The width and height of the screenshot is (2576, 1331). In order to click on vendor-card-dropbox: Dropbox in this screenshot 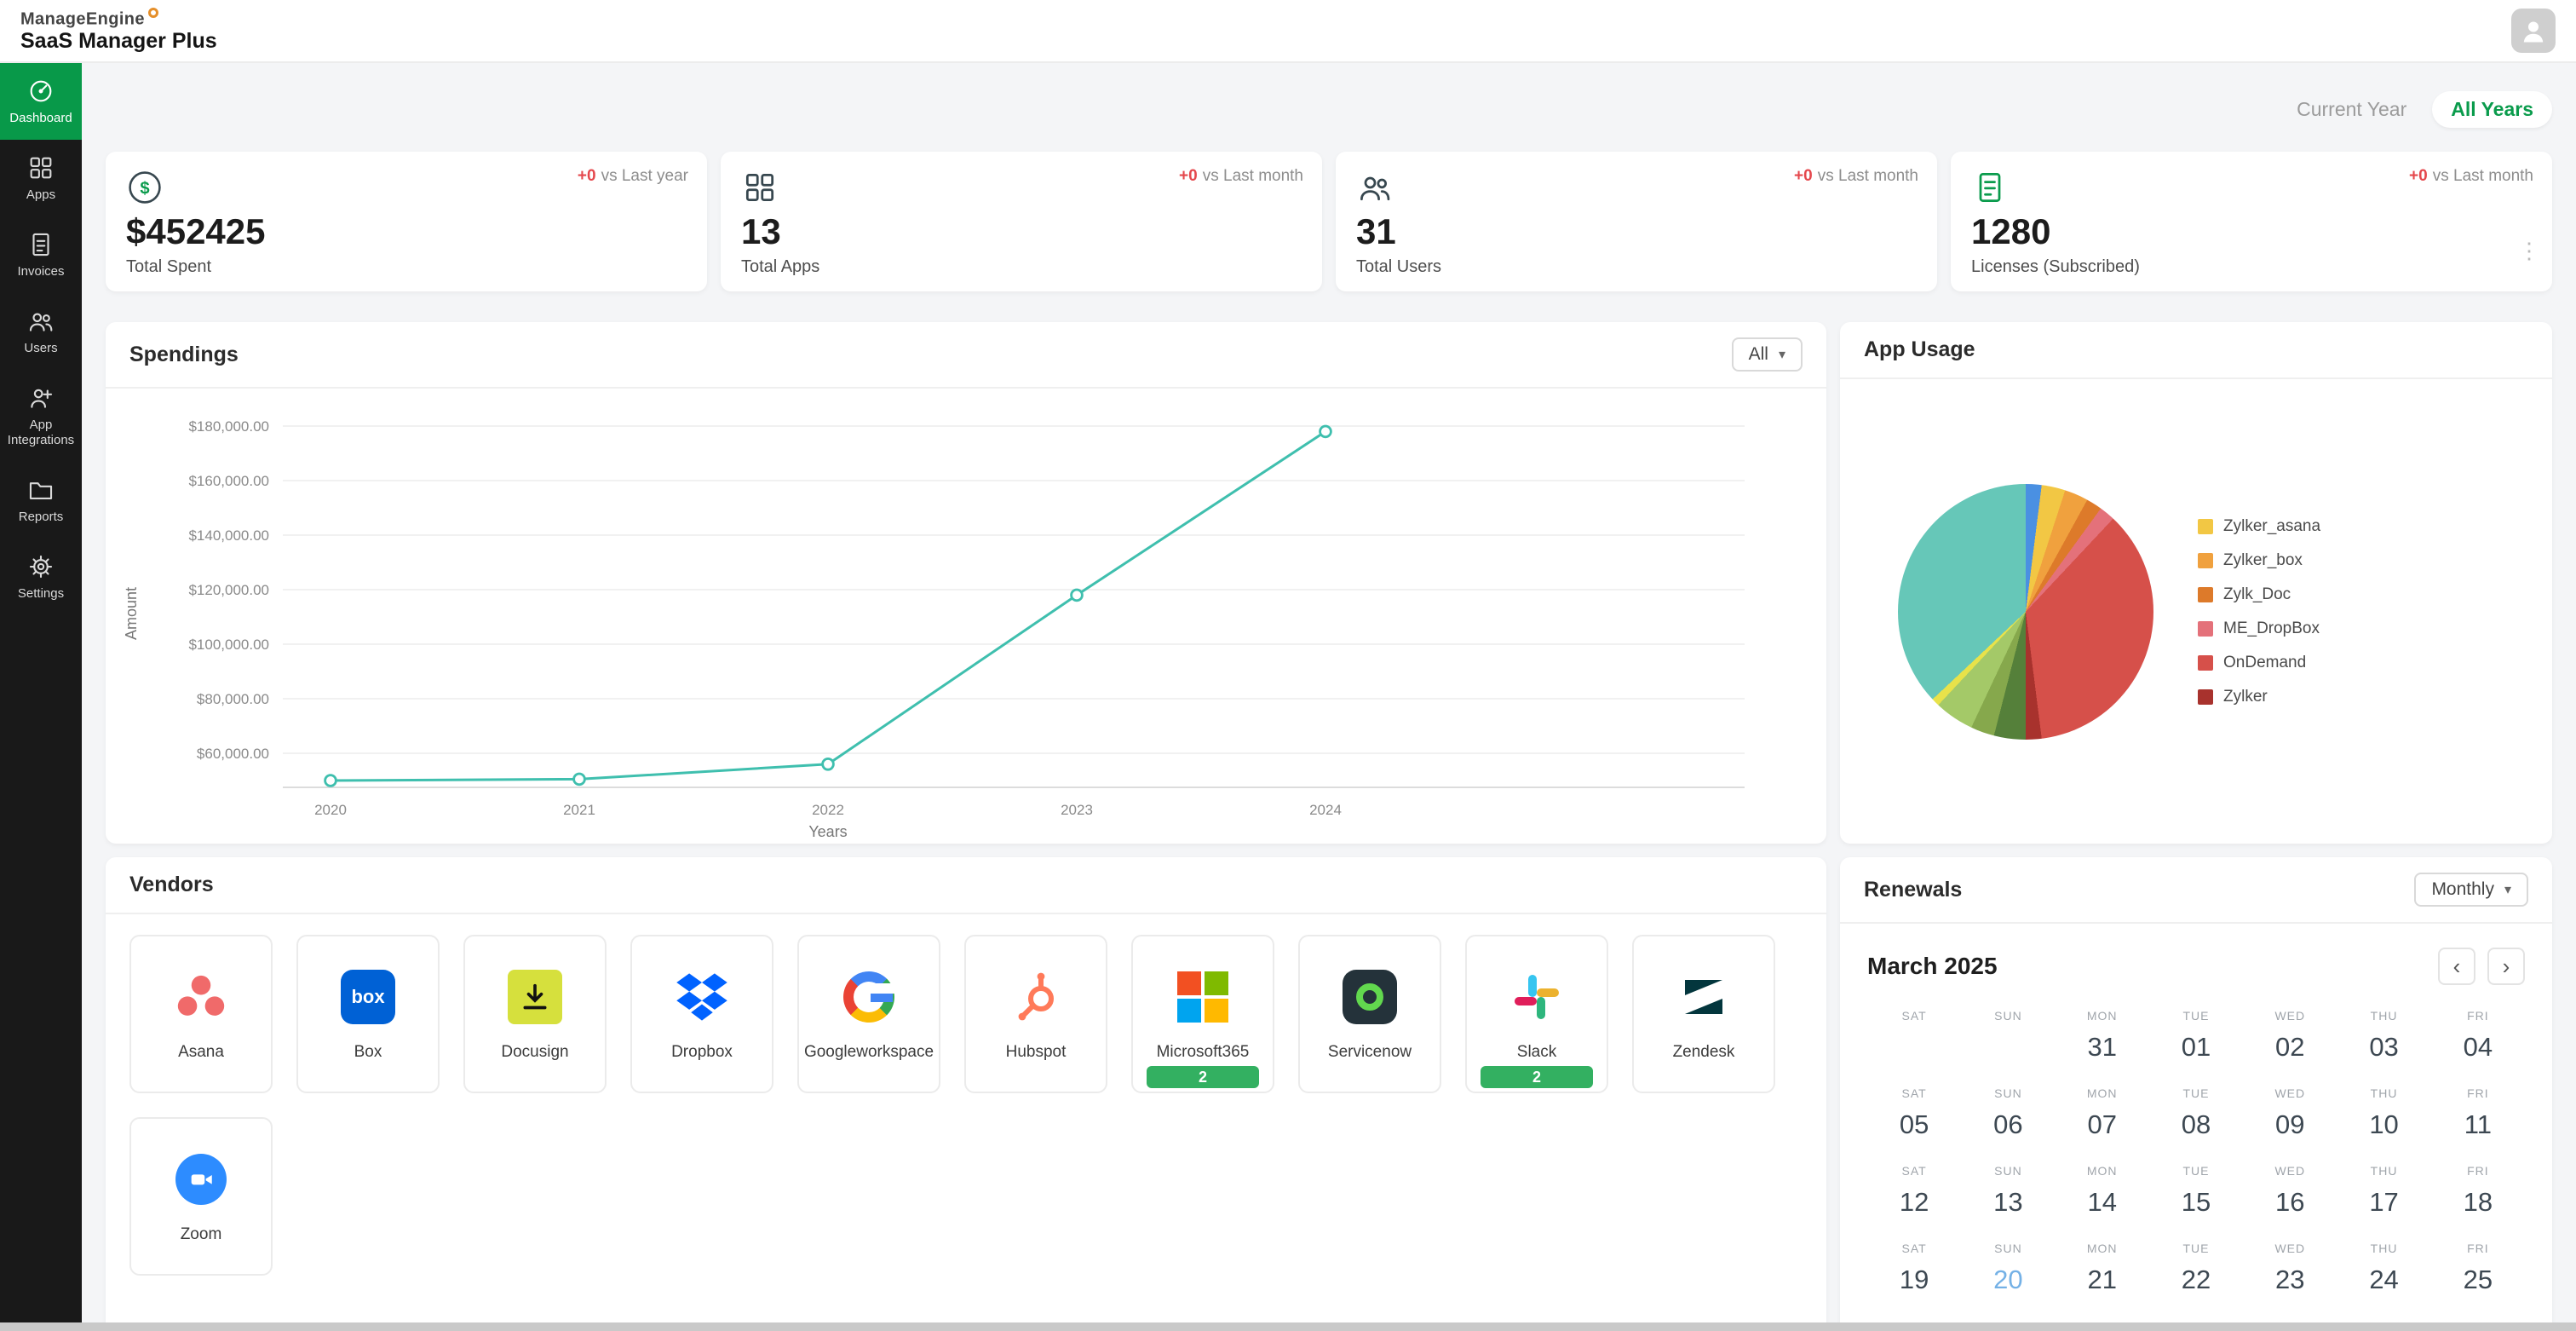, I will do `click(702, 1014)`.